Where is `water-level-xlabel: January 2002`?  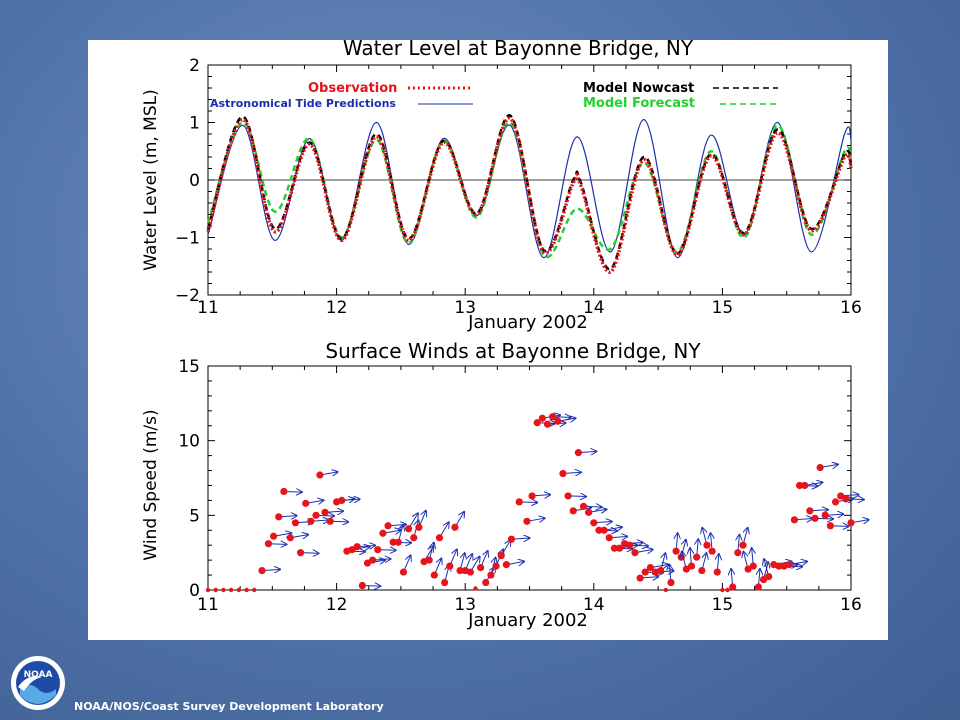 water-level-xlabel: January 2002 is located at coordinates (527, 322).